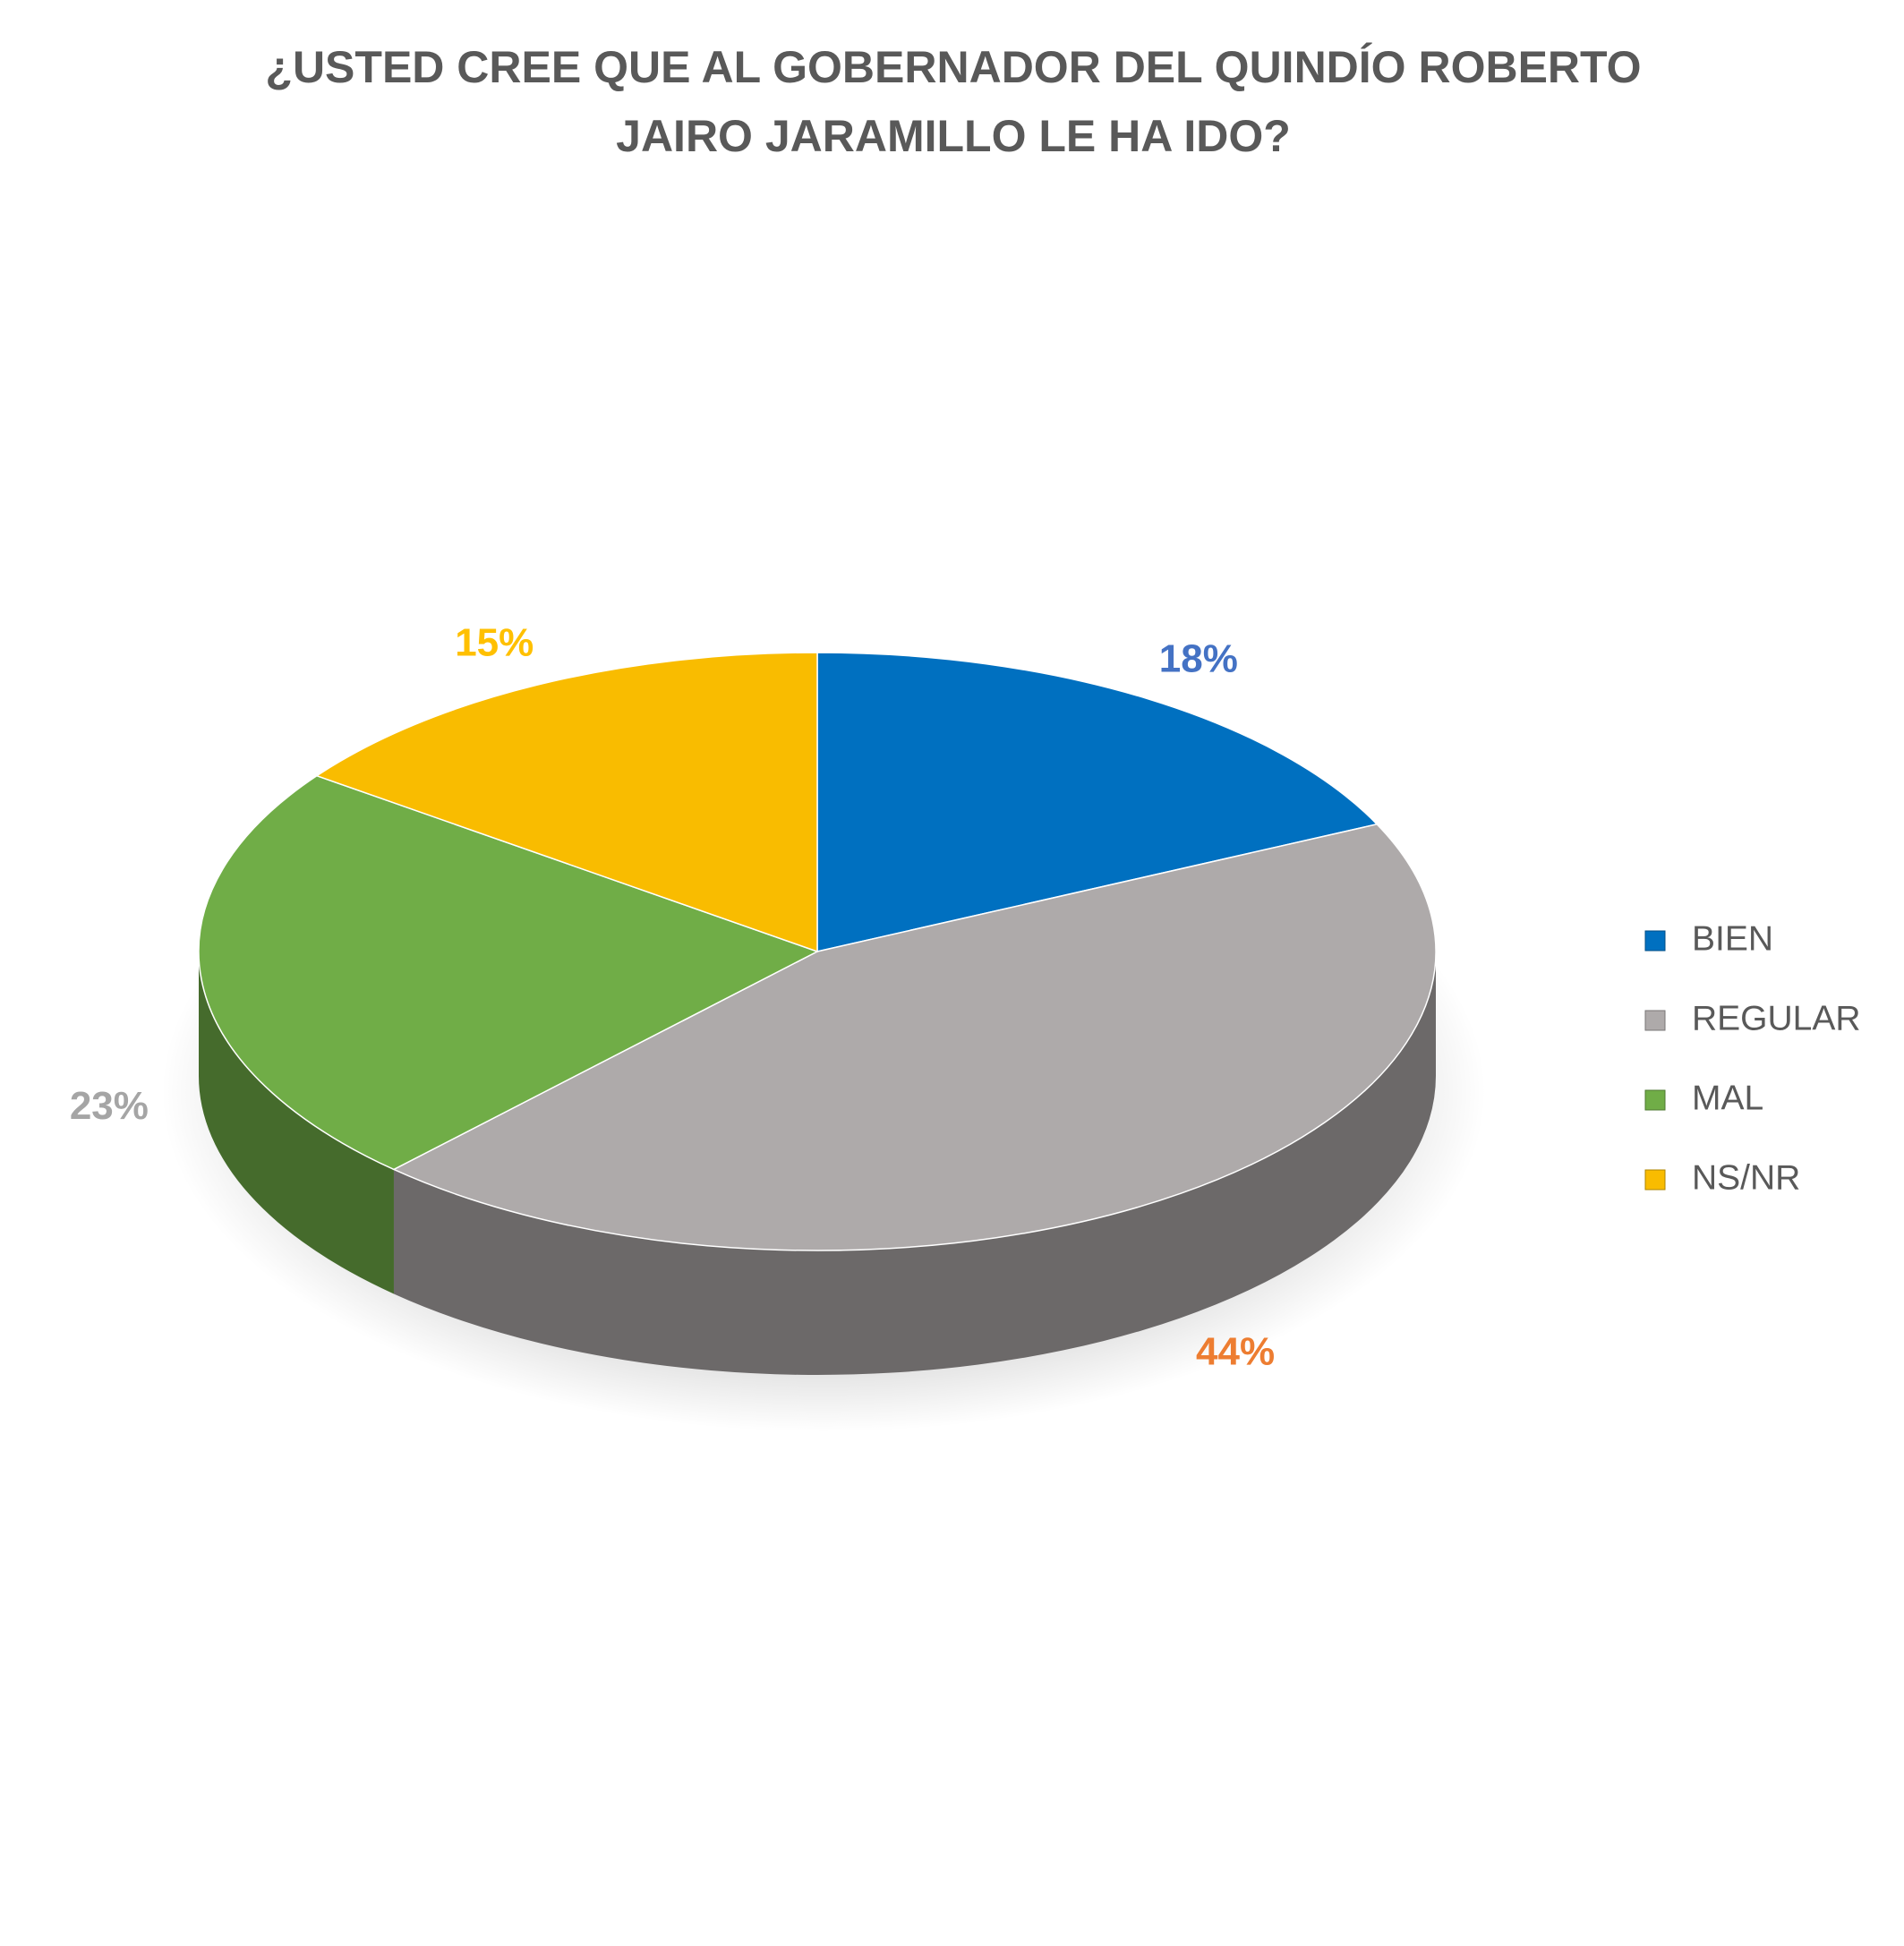 This screenshot has width=1904, height=1946. Describe the element at coordinates (1746, 1177) in the screenshot. I see `legend-label: NS/NR` at that location.